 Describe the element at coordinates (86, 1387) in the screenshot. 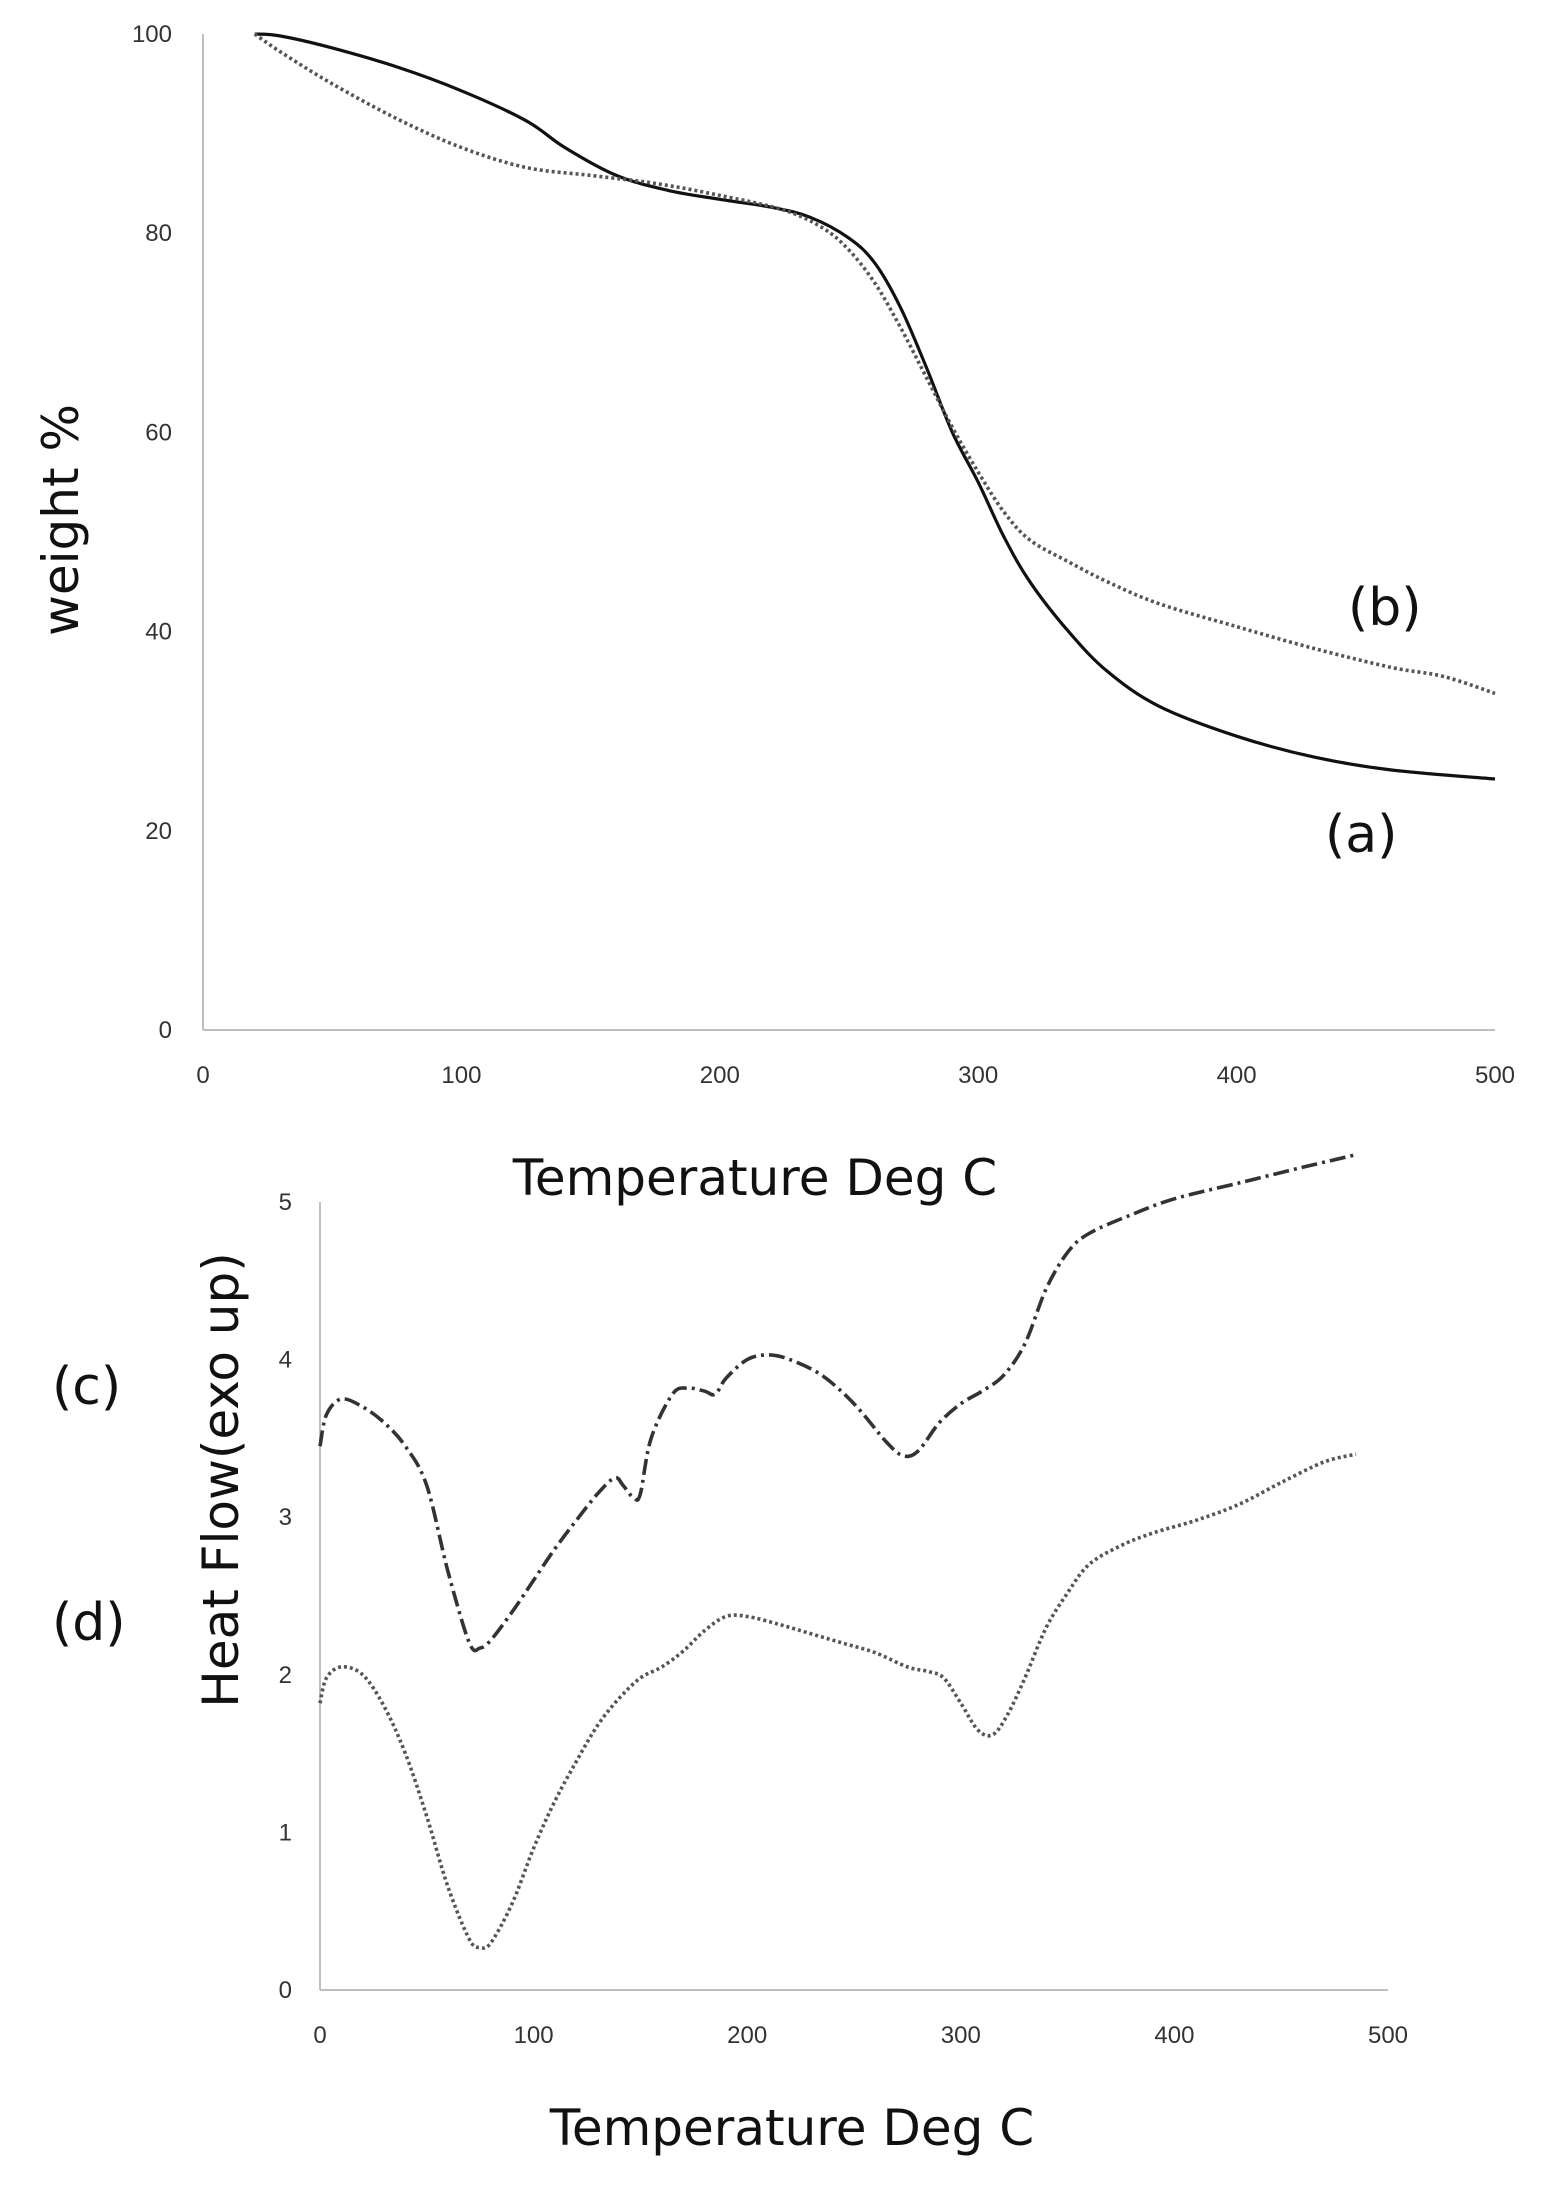

I see `dsc-annotation-c: (c)` at that location.